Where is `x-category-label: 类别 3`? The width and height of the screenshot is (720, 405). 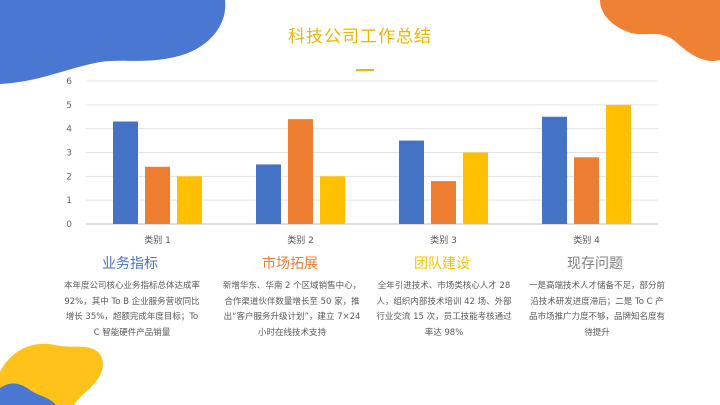
x-category-label: 类别 3 is located at coordinates (443, 240).